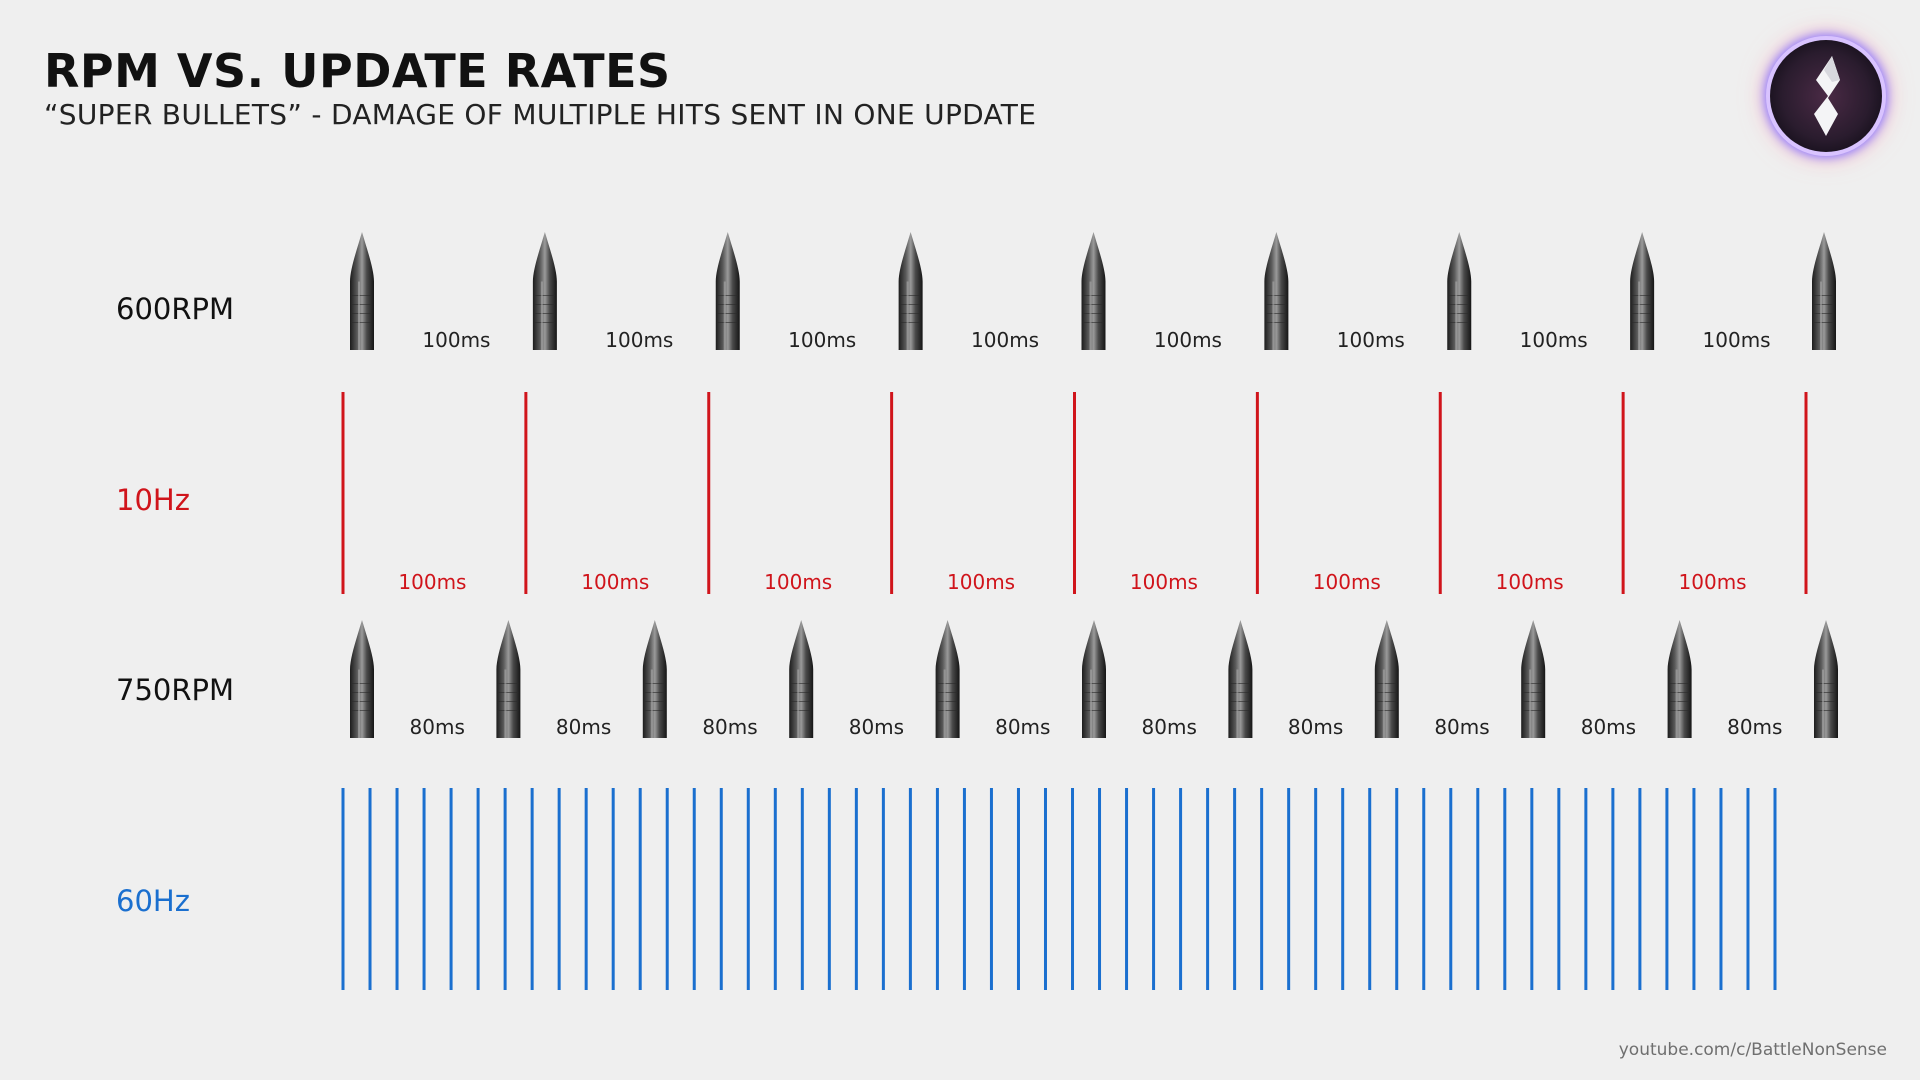  I want to click on row-label-10hz: 10Hz, so click(153, 500).